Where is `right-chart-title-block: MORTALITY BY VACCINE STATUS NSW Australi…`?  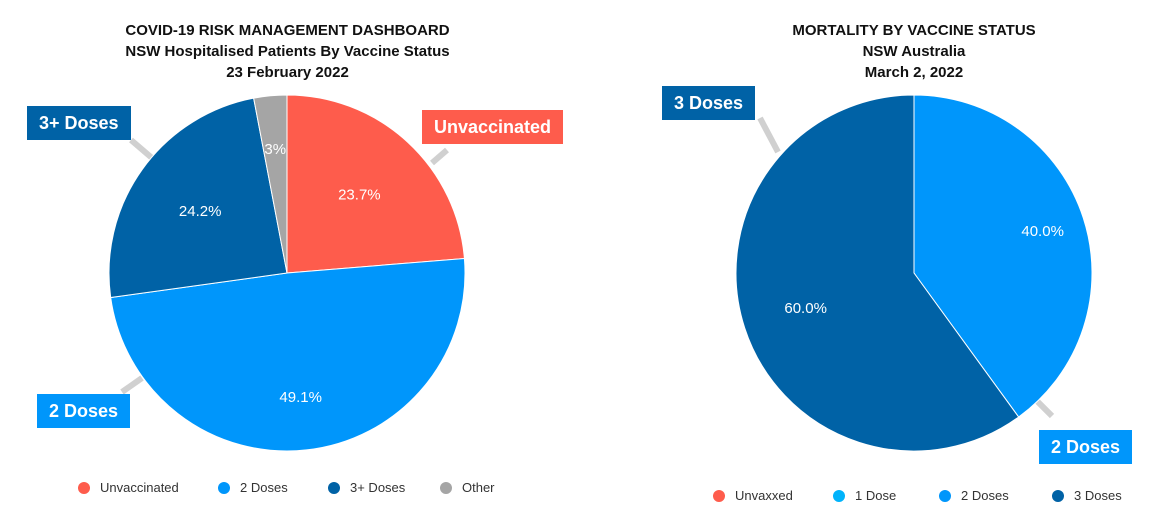
right-chart-title-block: MORTALITY BY VACCINE STATUS NSW Australi… is located at coordinates (884, 51).